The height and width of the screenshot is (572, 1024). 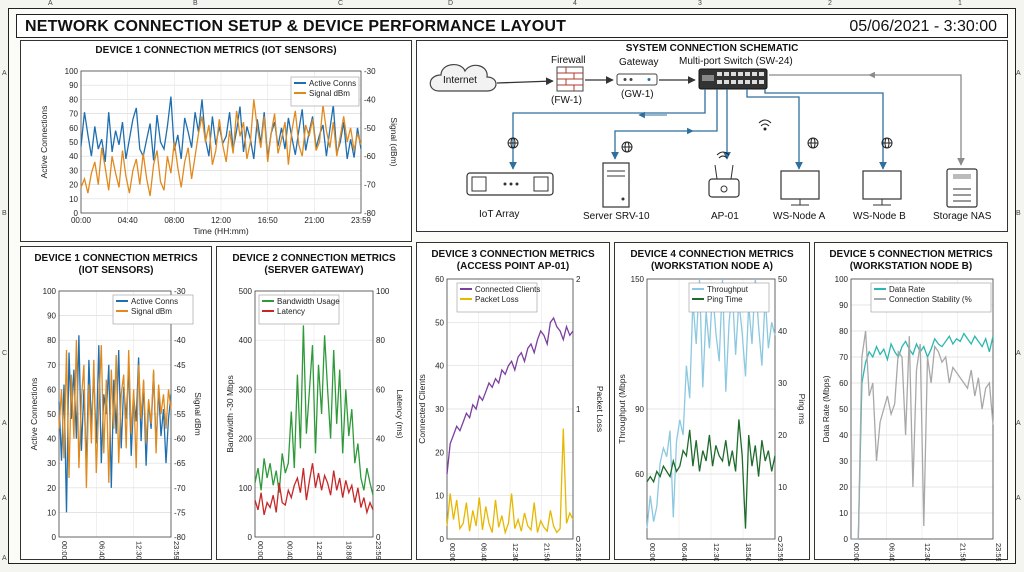 What do you see at coordinates (638, 279) in the screenshot?
I see `y-tick-label: 150` at bounding box center [638, 279].